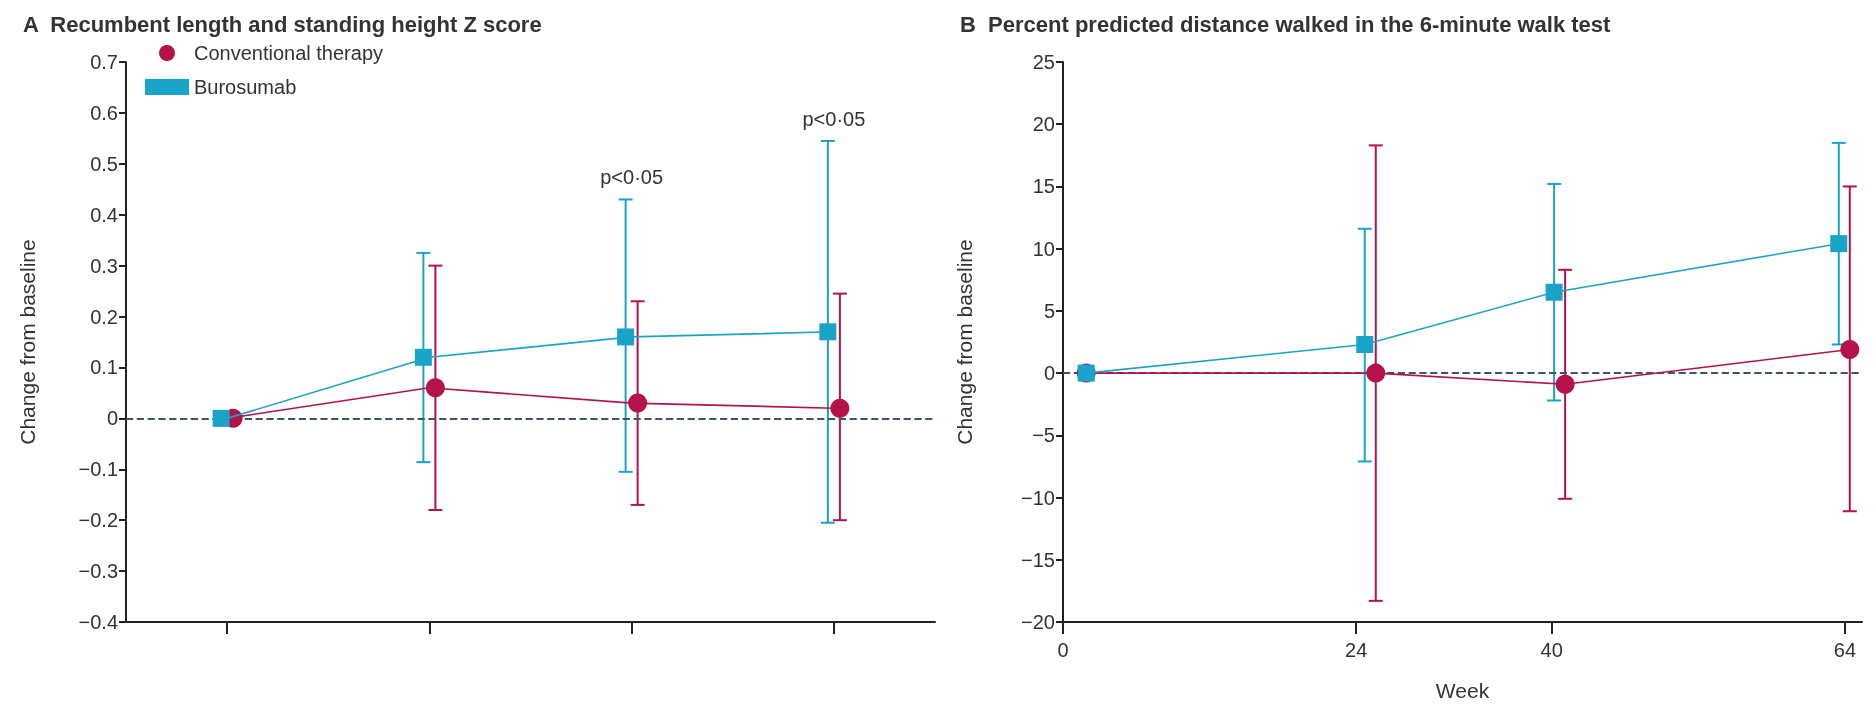 This screenshot has height=711, width=1874. I want to click on y-tick-label: −0.3, so click(98, 571).